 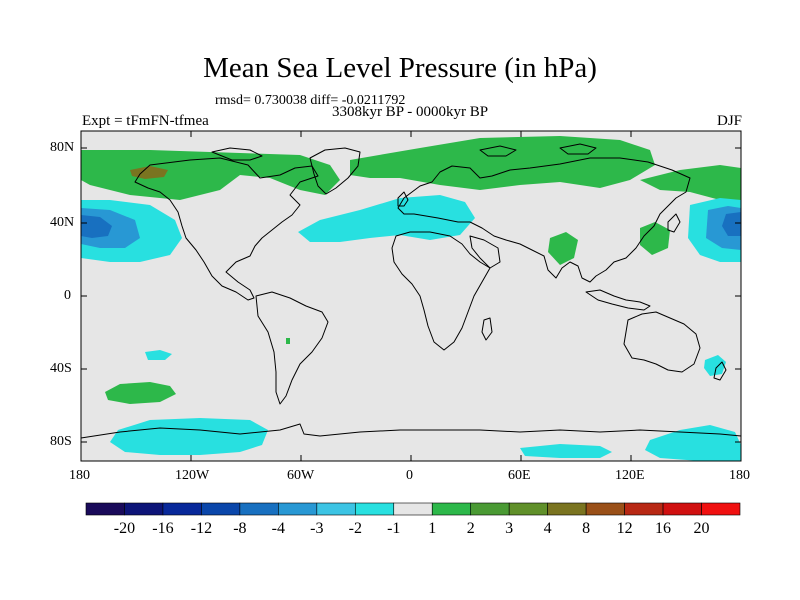 What do you see at coordinates (278, 528) in the screenshot?
I see `colorbar-label: -4` at bounding box center [278, 528].